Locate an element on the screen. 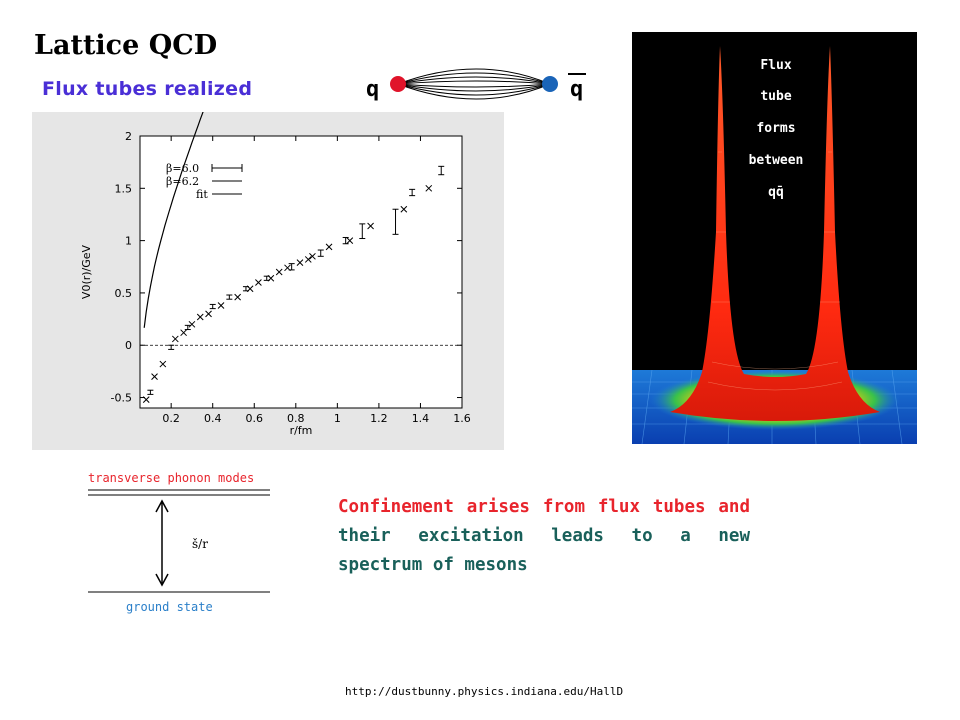  y-tick-label: 0.5 is located at coordinates (124, 293).